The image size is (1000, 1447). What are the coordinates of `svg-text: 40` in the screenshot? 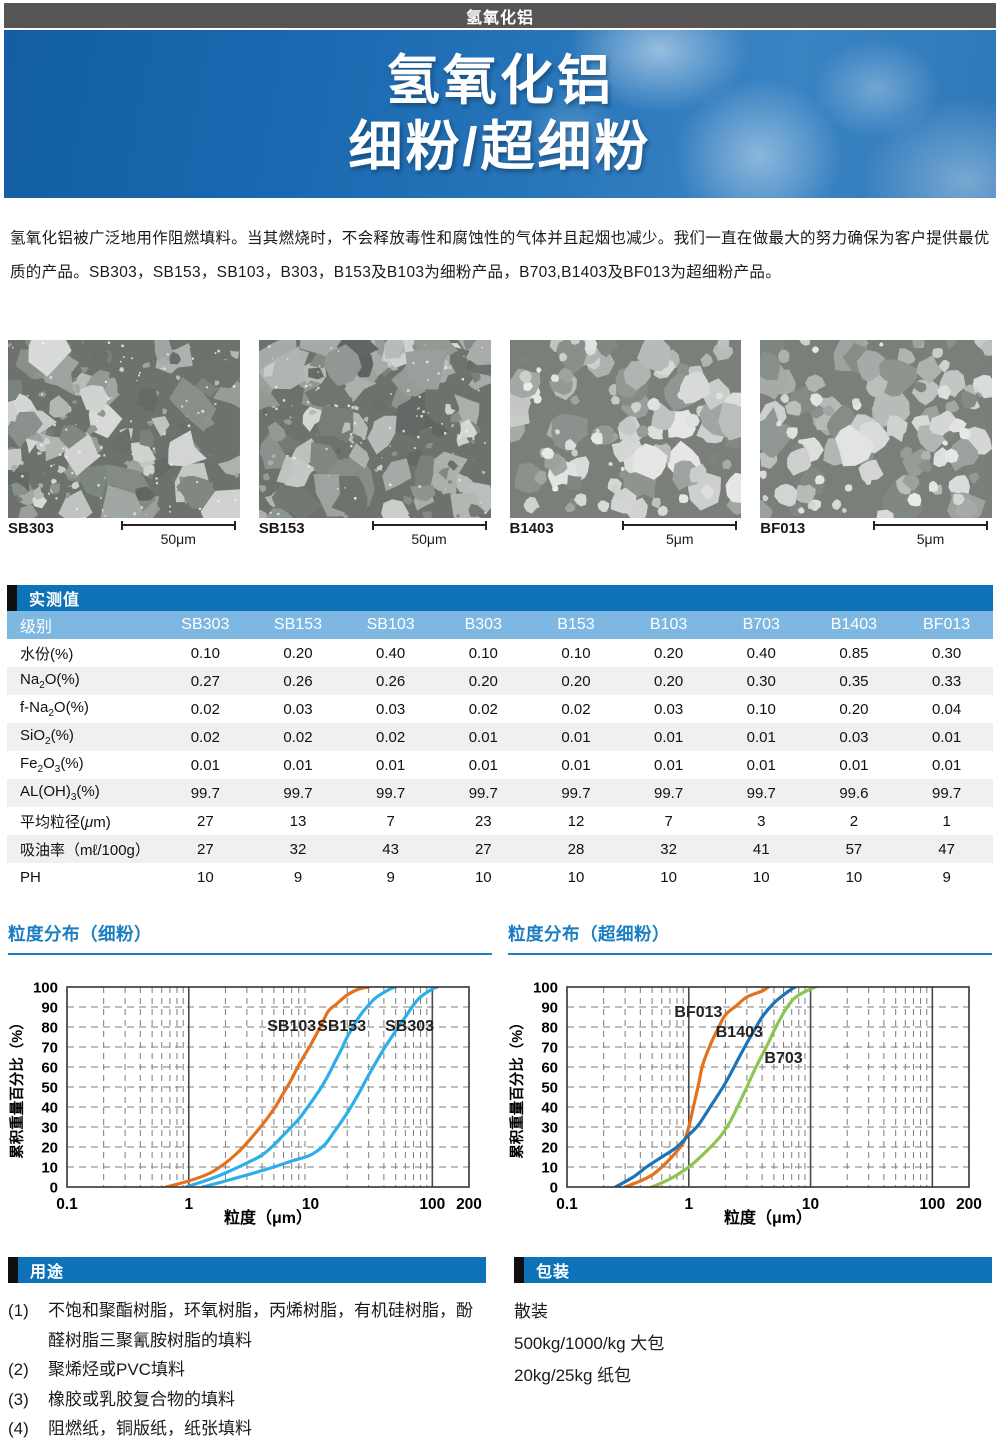 It's located at (49, 1108).